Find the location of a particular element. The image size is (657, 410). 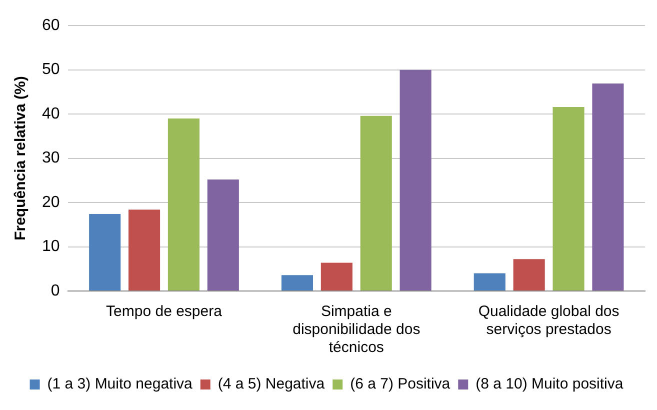

x-tick-label: Simpatia e disponibilidade dos técnicos is located at coordinates (356, 329).